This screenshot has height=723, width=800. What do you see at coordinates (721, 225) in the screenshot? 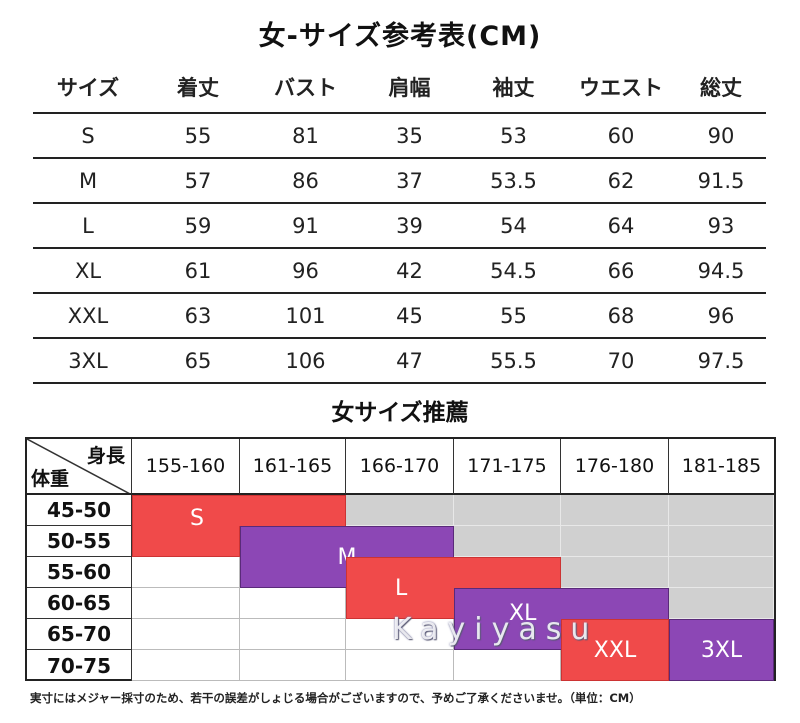
I see `table-cell: 93` at bounding box center [721, 225].